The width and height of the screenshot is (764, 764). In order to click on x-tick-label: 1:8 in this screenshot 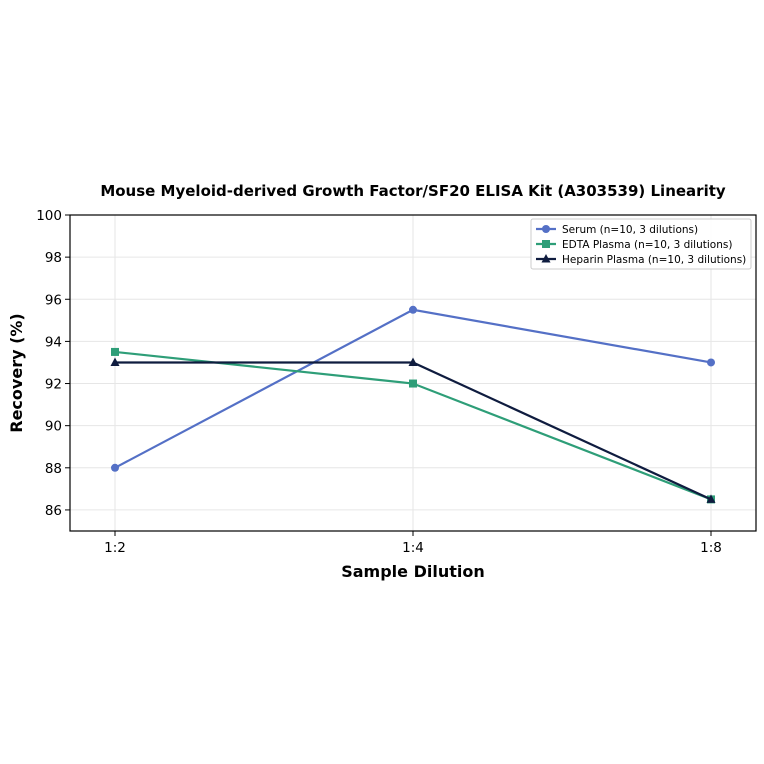, I will do `click(711, 548)`.